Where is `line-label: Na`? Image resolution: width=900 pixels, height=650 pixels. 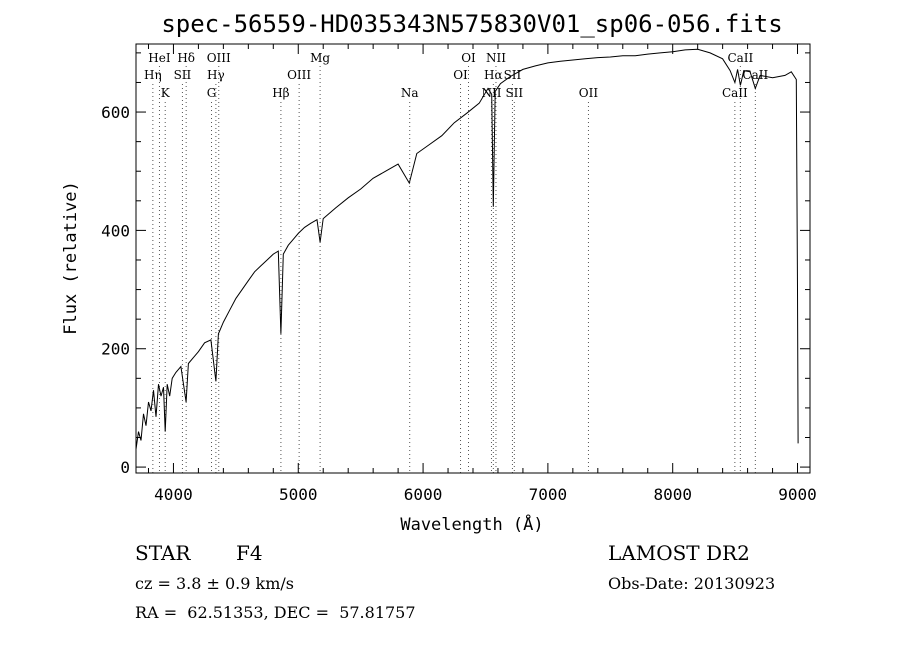
line-label: Na is located at coordinates (410, 93).